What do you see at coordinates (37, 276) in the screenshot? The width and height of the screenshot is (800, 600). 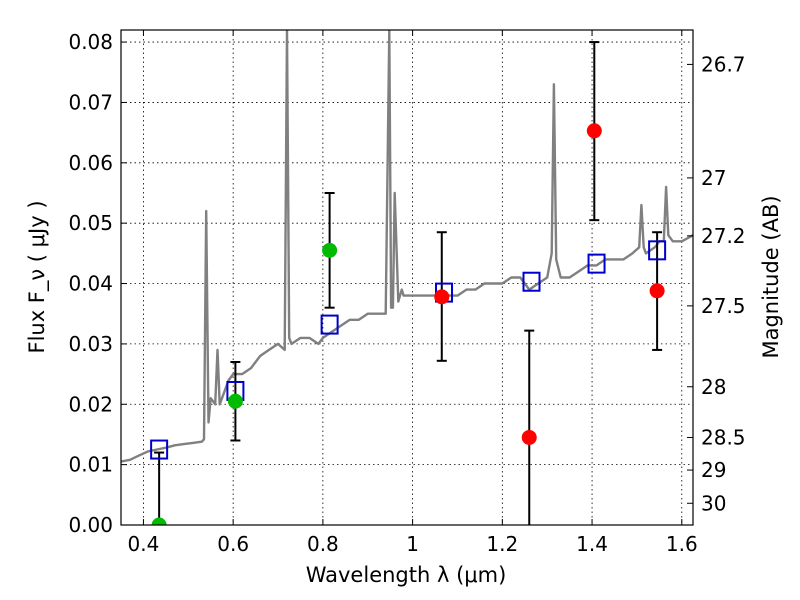 I see `y-axis-title: Flux F_ν ( μJy )` at bounding box center [37, 276].